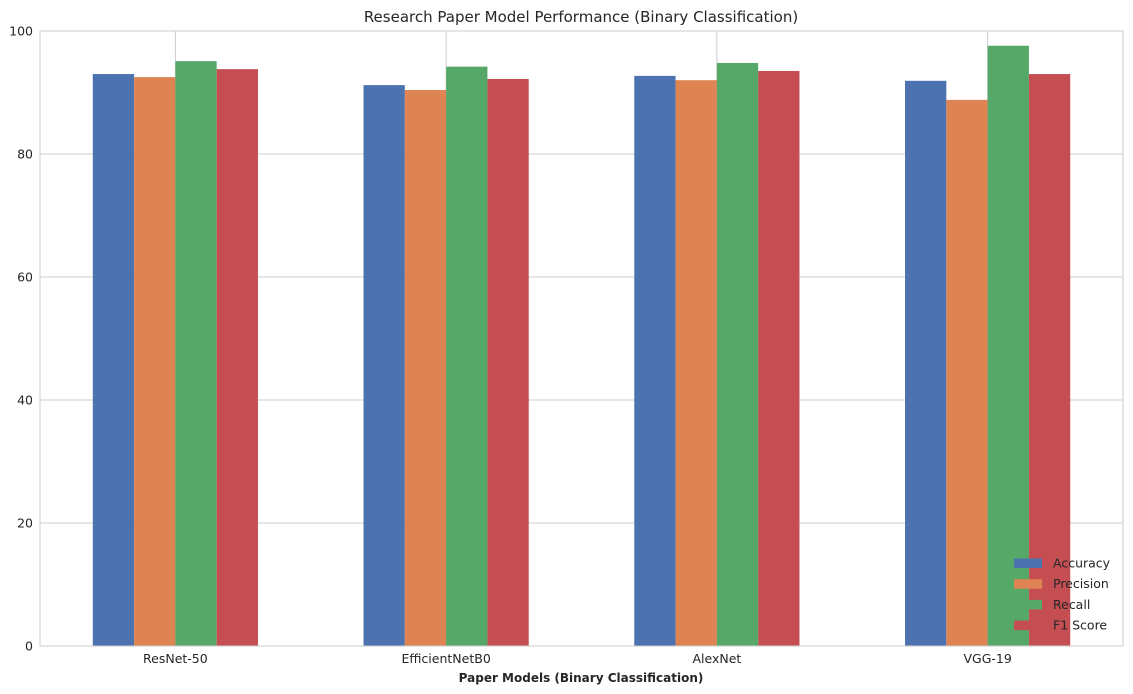 The image size is (1133, 694). Describe the element at coordinates (21, 31) in the screenshot. I see `y-tick-label: 100` at that location.